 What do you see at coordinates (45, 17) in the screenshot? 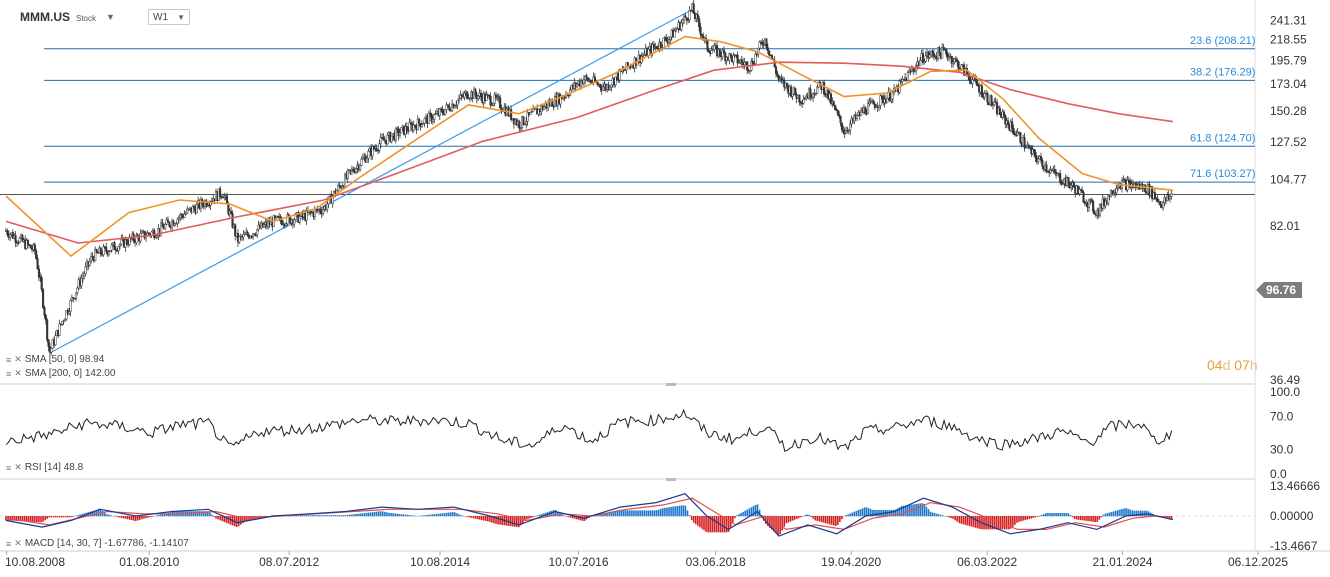
I see `symbol-label: MMM.US` at bounding box center [45, 17].